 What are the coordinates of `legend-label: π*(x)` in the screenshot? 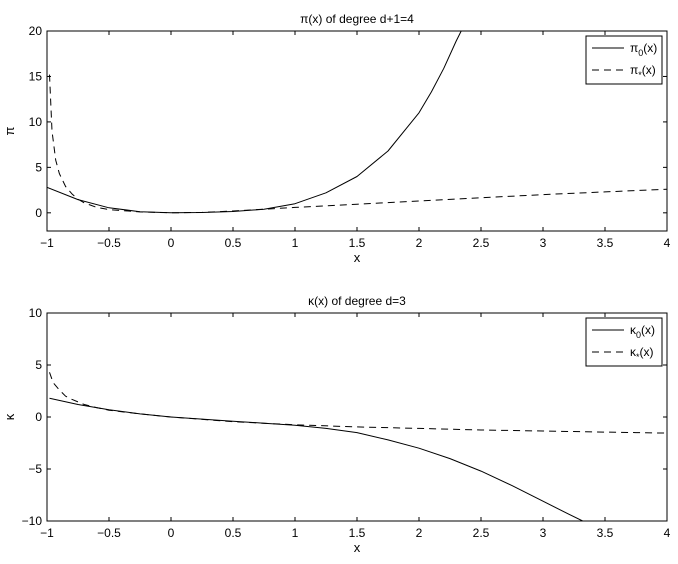 It's located at (643, 71).